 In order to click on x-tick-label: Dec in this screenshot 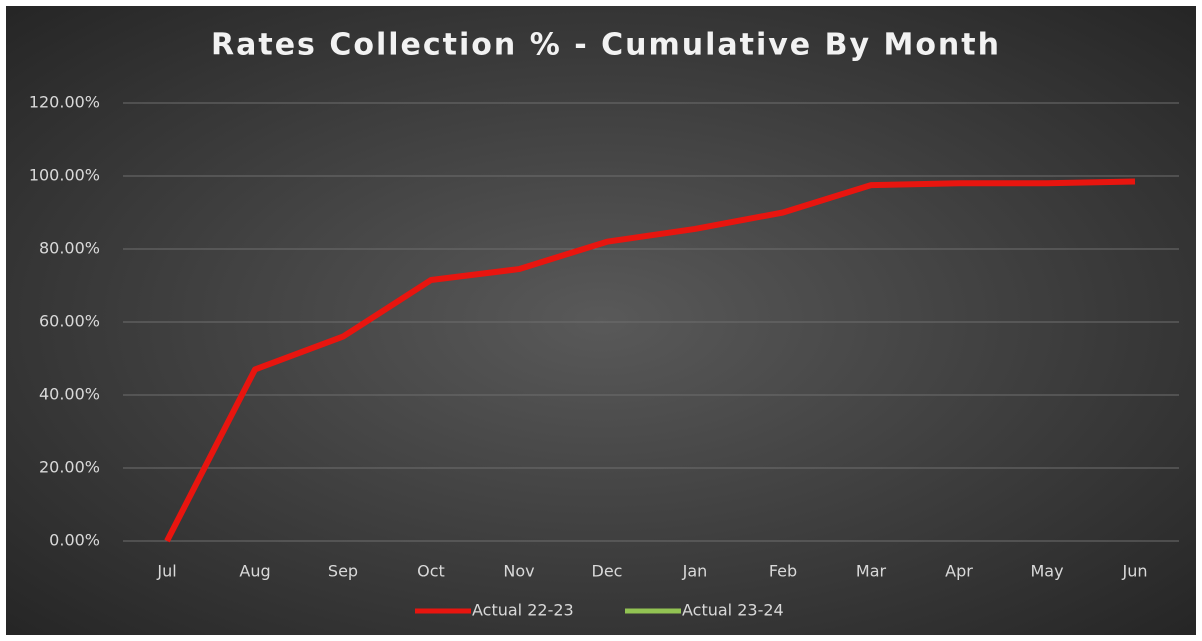, I will do `click(607, 571)`.